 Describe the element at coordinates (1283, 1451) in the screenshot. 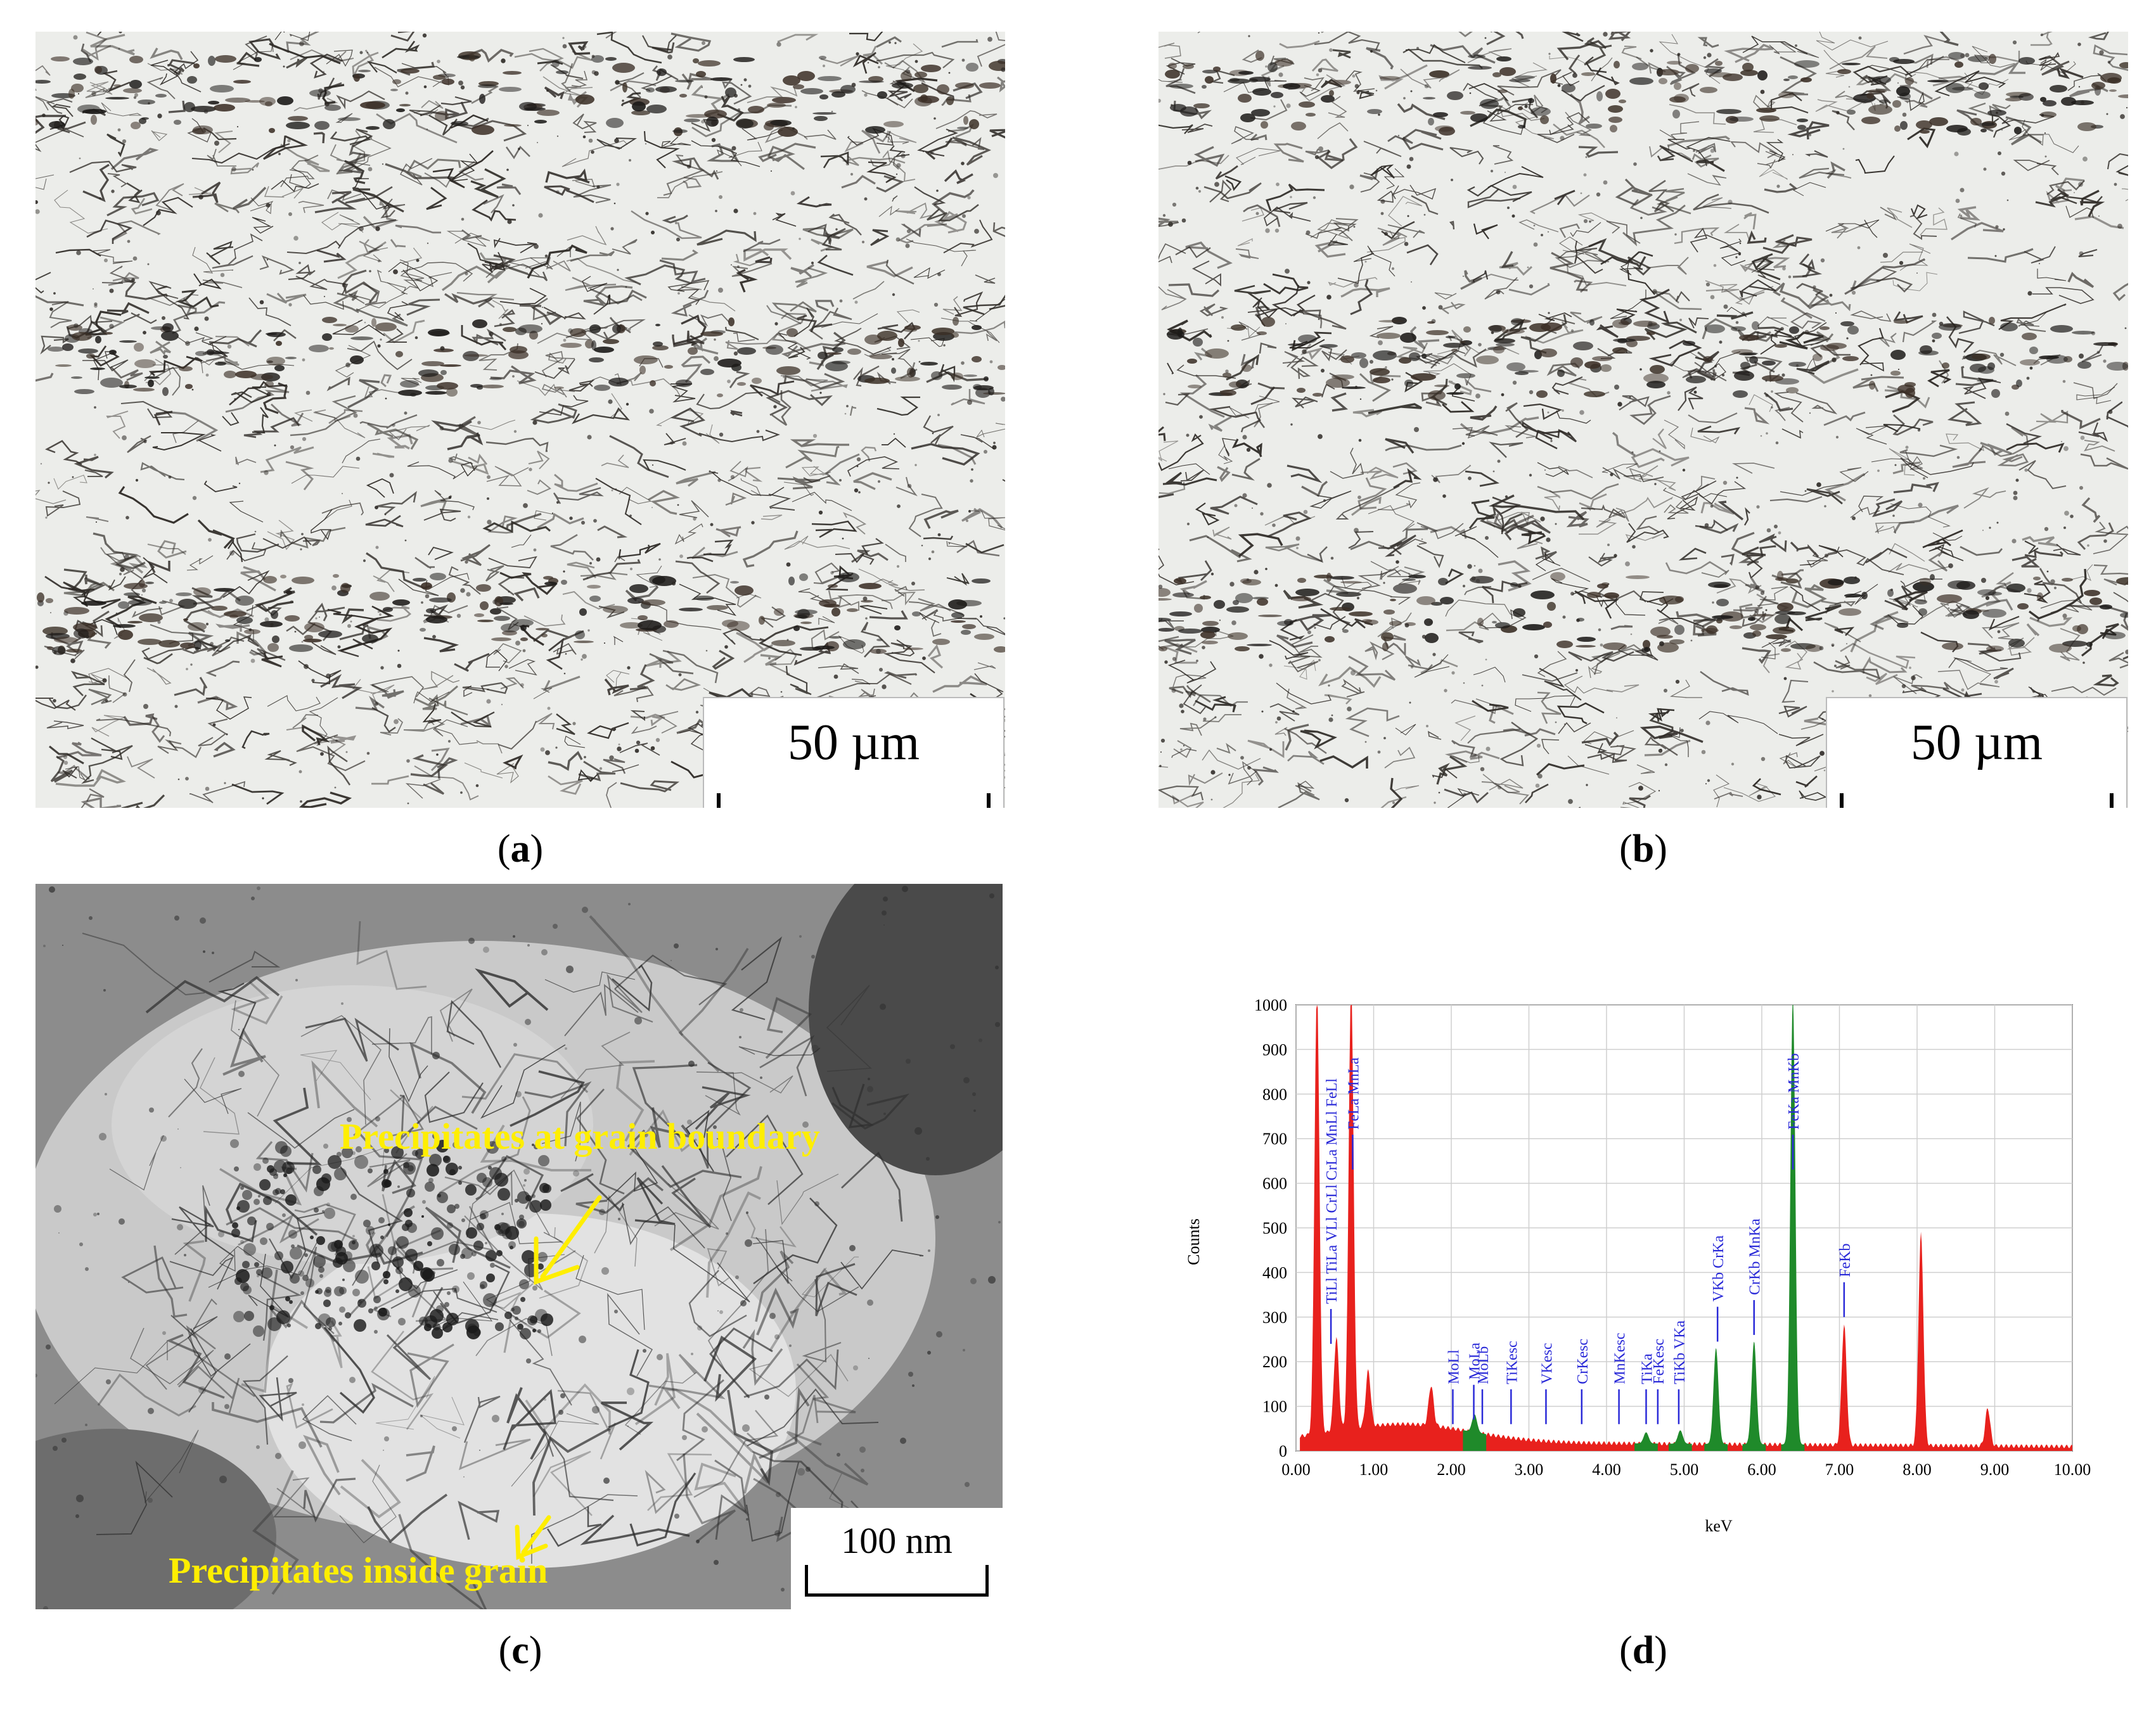

I see `y-tick-label: 0` at that location.